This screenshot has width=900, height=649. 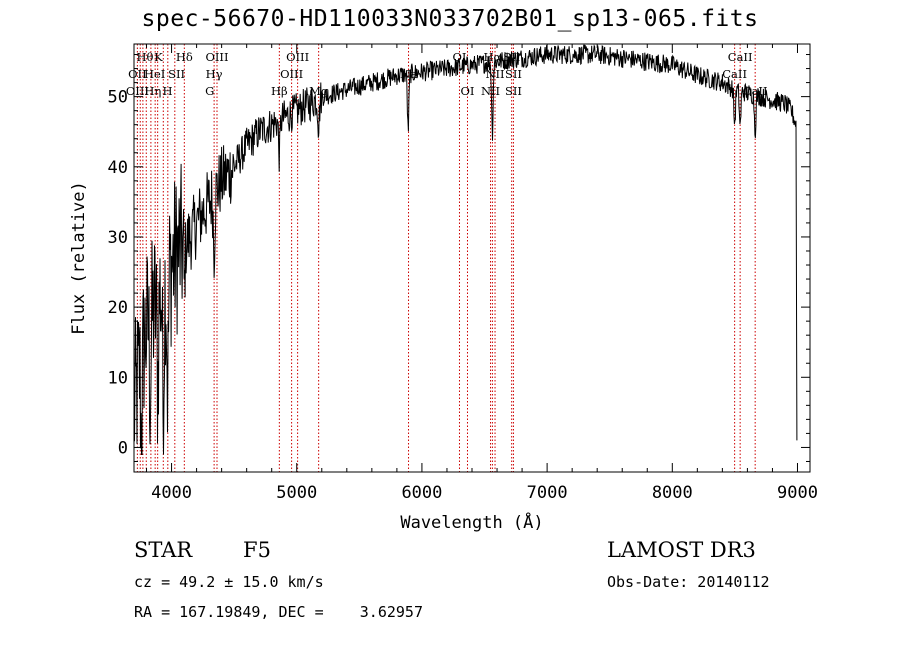 What do you see at coordinates (118, 238) in the screenshot?
I see `y-tick-label: 30` at bounding box center [118, 238].